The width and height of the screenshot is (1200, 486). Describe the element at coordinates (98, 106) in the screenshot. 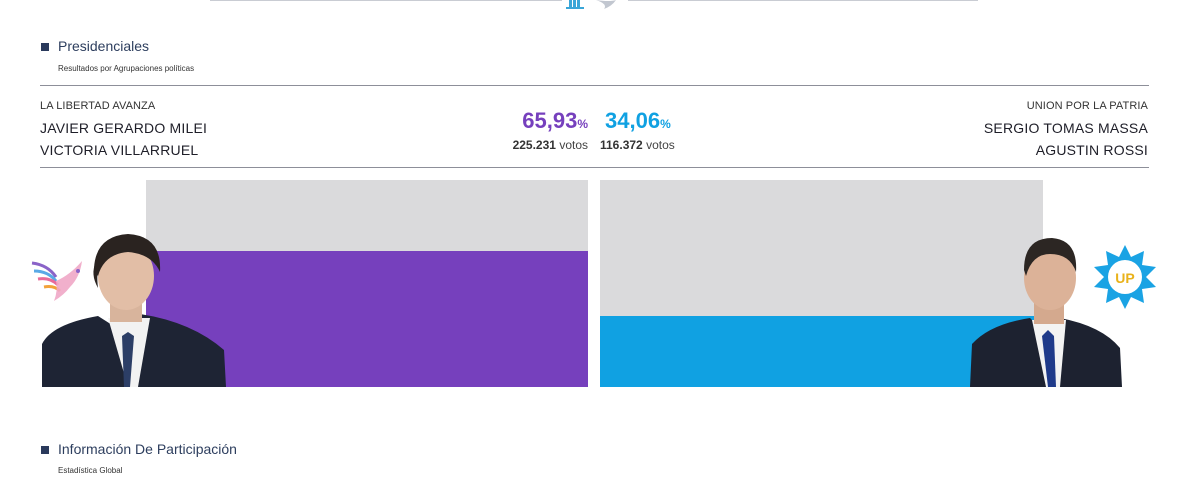

I see `party-name-lla: LA LIBERTAD AVANZA` at that location.